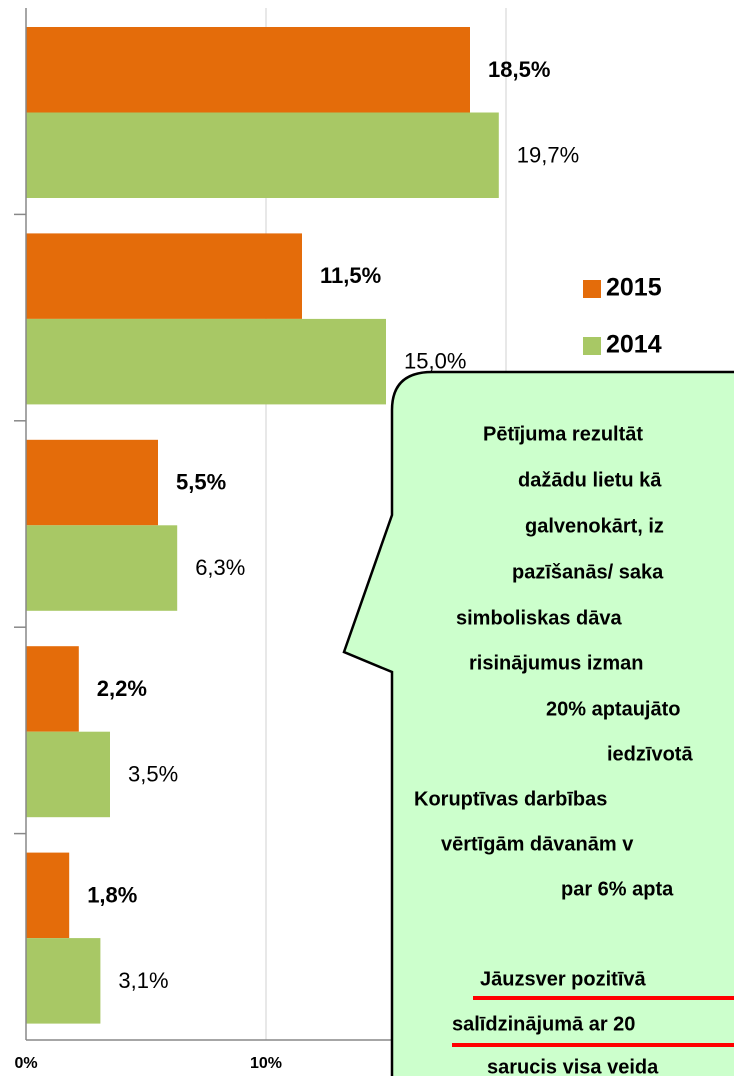  I want to click on callout-text: dažādu lietu kā, so click(590, 480).